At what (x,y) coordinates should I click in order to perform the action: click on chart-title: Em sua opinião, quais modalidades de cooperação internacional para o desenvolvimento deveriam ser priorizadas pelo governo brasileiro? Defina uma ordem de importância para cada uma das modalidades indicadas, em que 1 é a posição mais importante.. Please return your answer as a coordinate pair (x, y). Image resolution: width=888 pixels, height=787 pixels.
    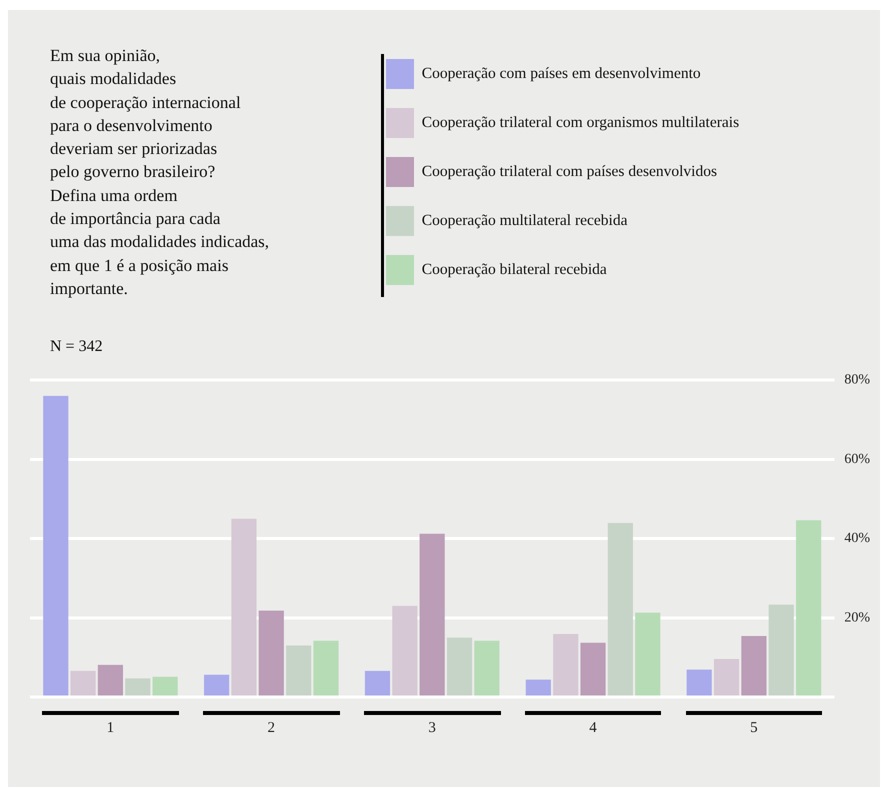
    Looking at the image, I should click on (160, 172).